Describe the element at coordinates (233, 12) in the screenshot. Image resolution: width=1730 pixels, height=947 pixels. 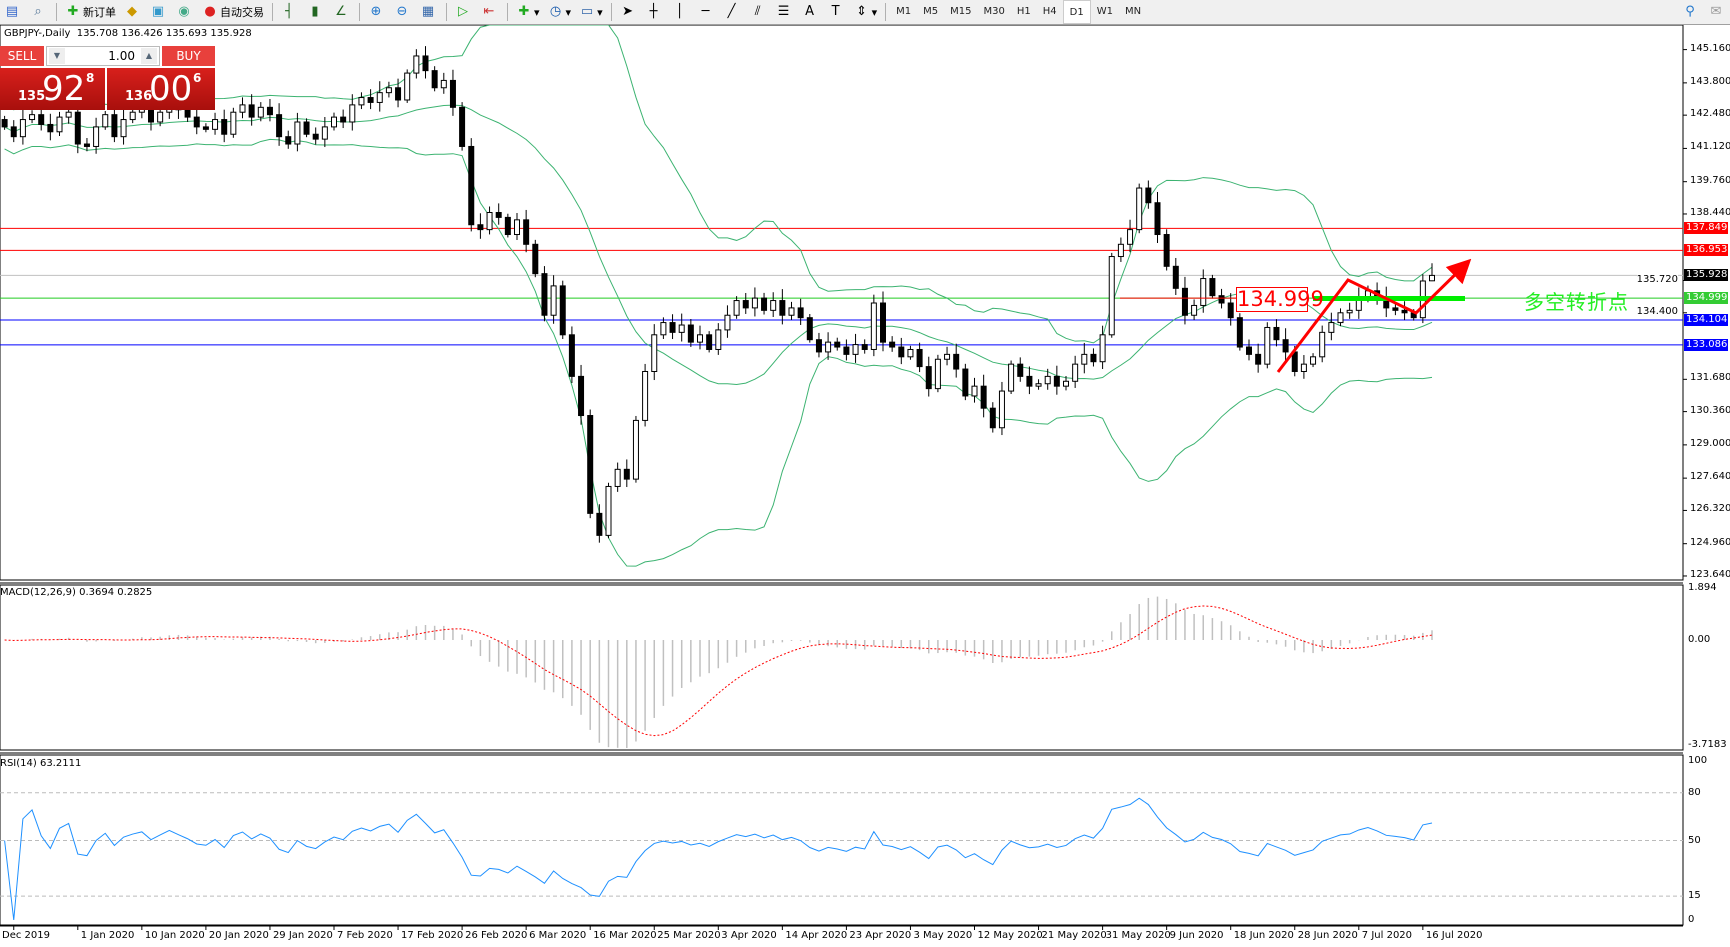
I see `auto-trading-button: ● 自动交易` at that location.